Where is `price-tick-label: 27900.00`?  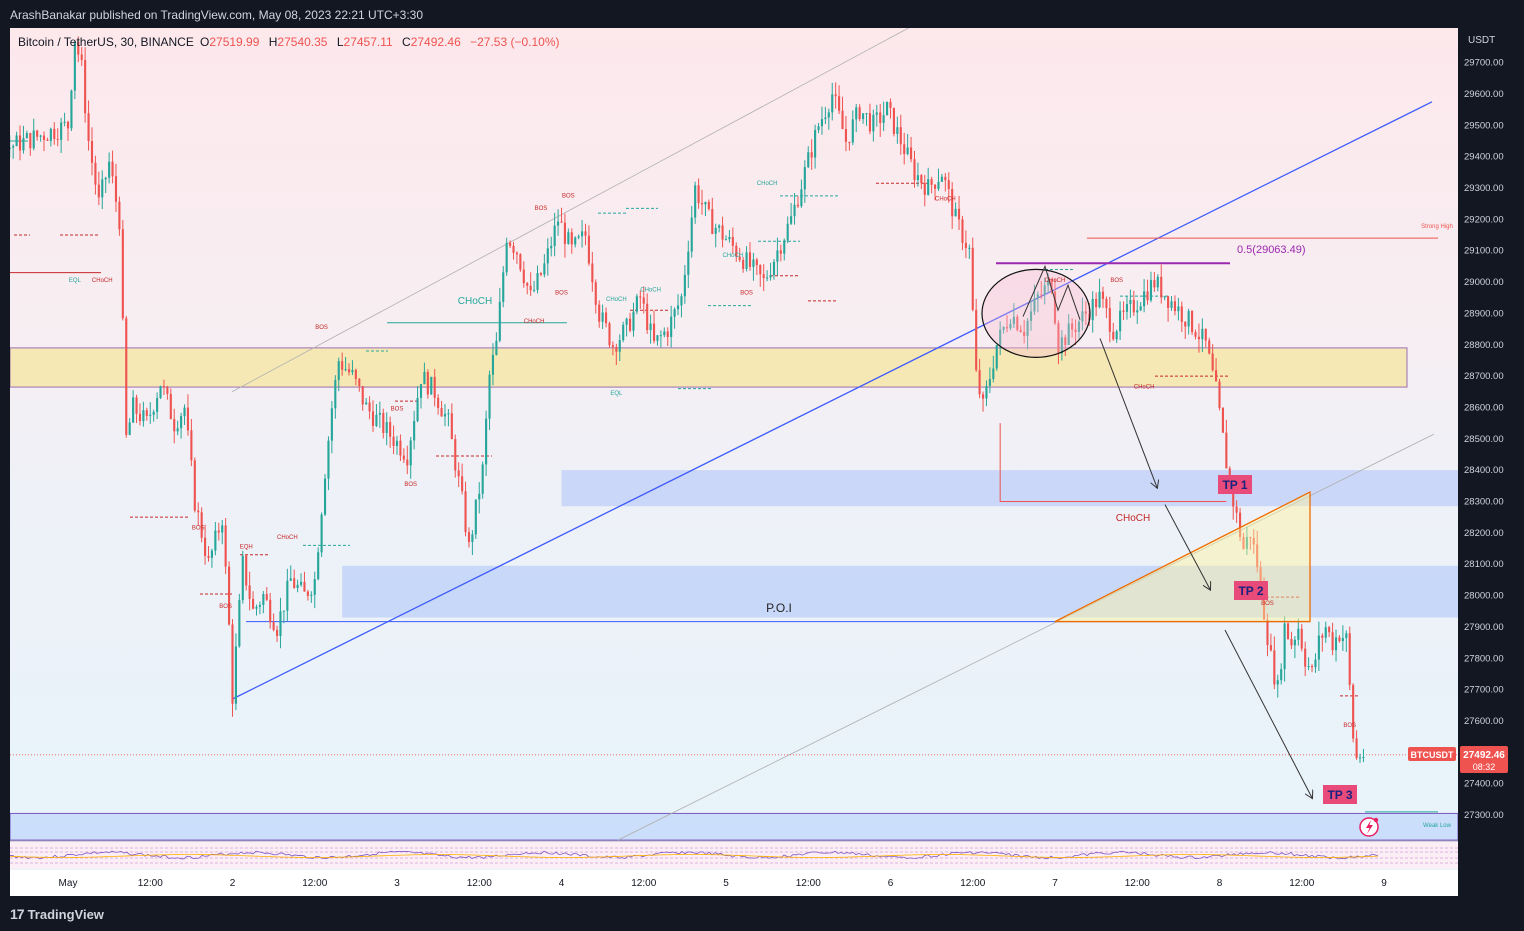 price-tick-label: 27900.00 is located at coordinates (1484, 627).